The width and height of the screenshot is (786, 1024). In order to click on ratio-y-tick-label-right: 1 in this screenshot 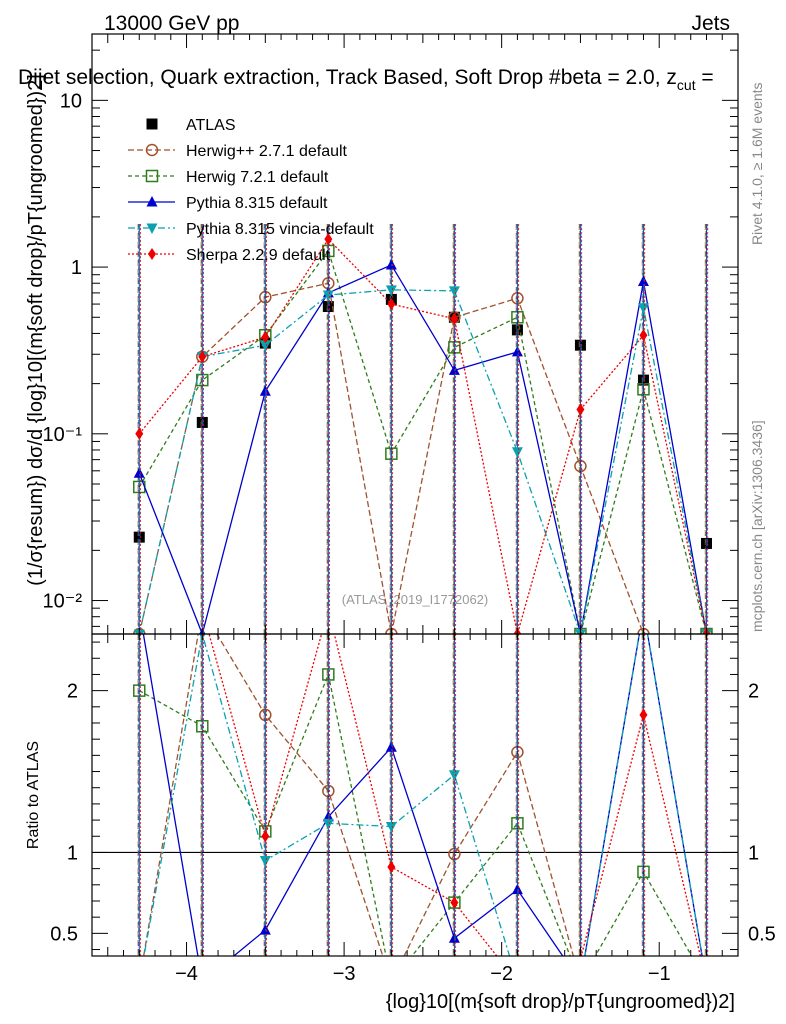, I will do `click(753, 853)`.